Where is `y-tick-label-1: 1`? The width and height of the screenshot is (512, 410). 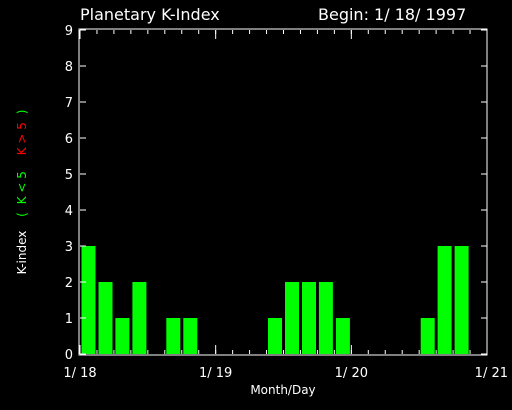 y-tick-label-1: 1 is located at coordinates (69, 319).